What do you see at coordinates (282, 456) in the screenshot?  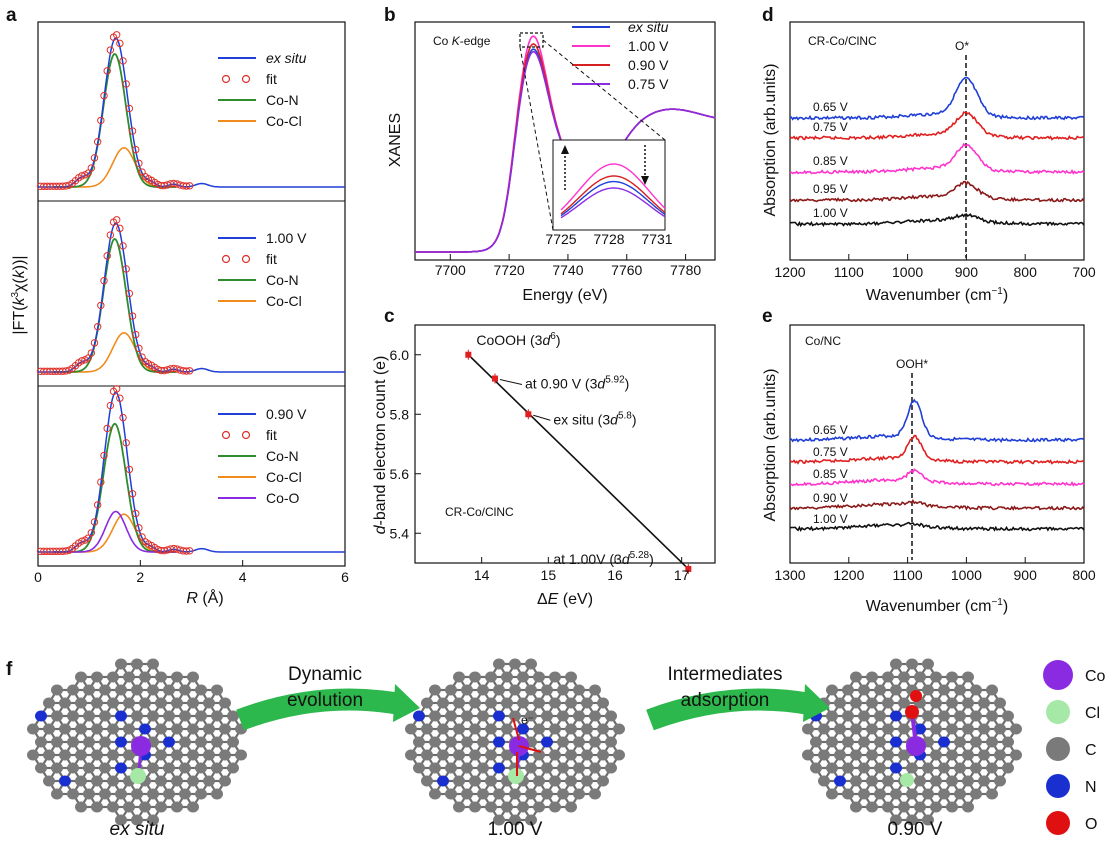 I see `panel-a-legend-label-2: Co-N` at bounding box center [282, 456].